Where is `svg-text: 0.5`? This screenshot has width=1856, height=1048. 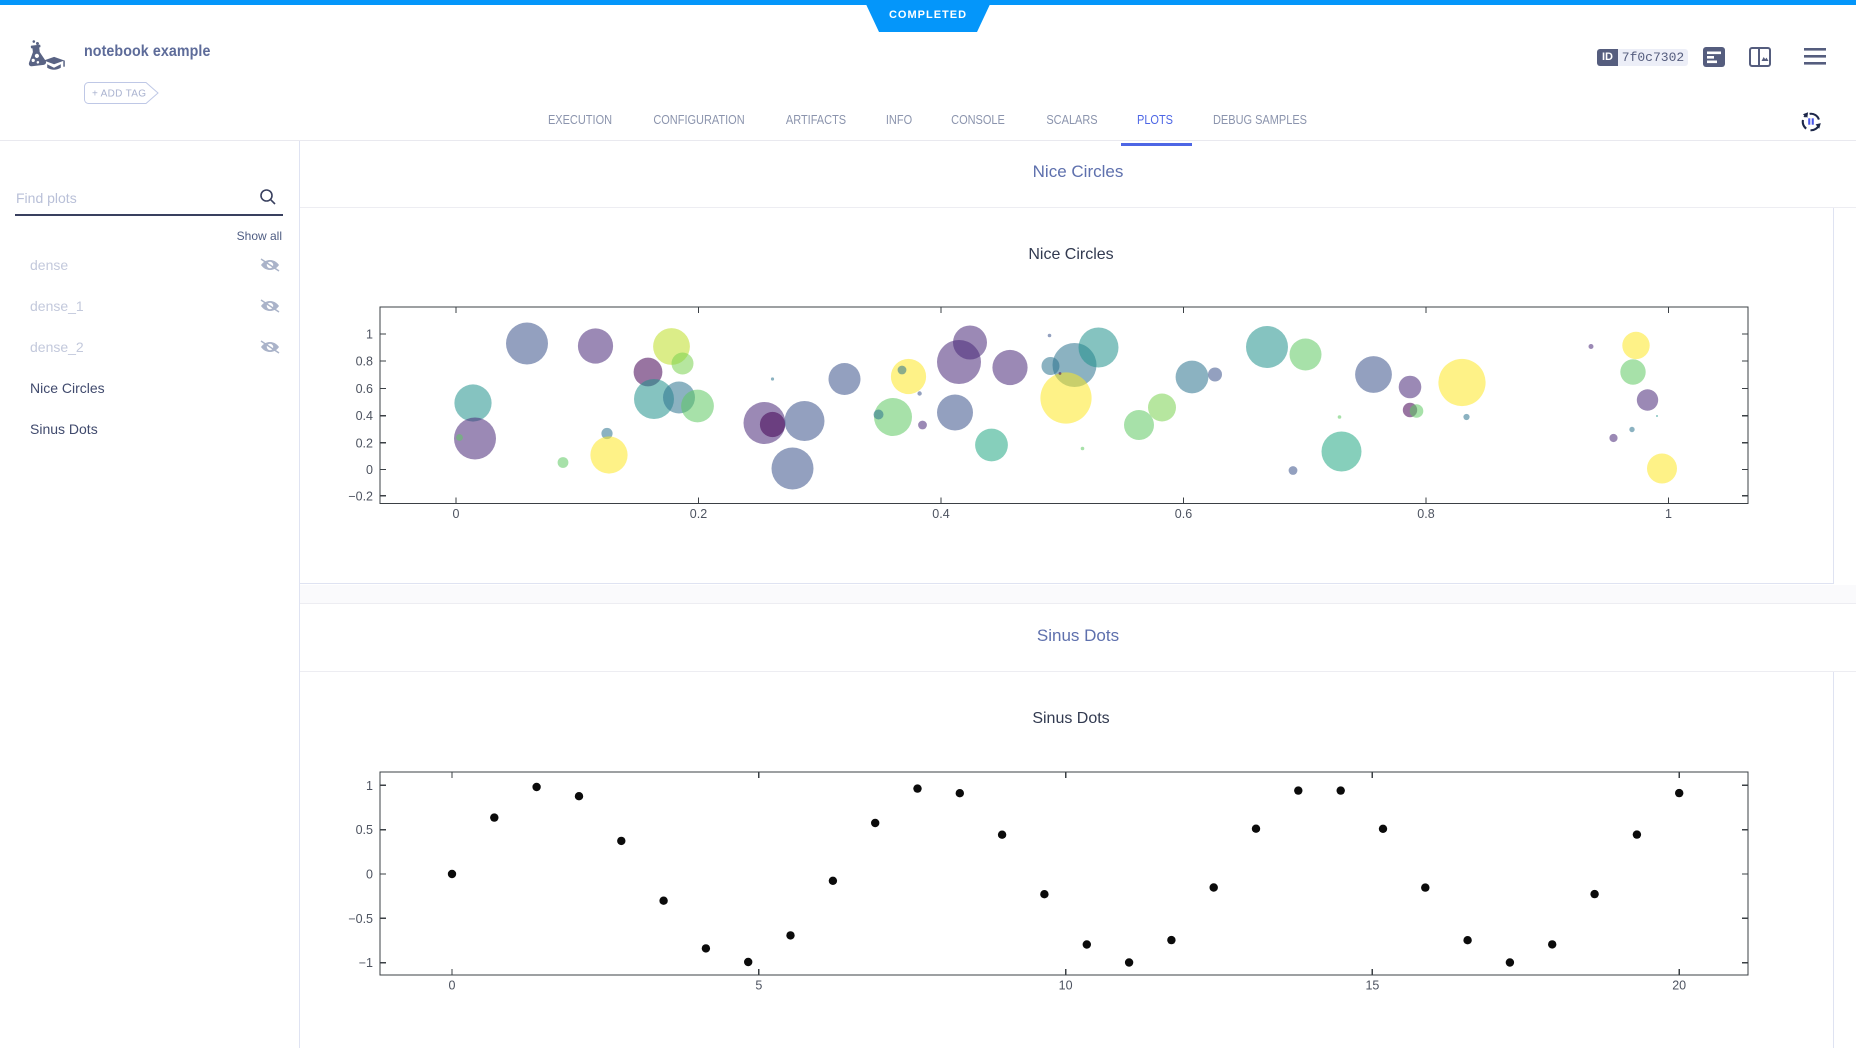 svg-text: 0.5 is located at coordinates (364, 830).